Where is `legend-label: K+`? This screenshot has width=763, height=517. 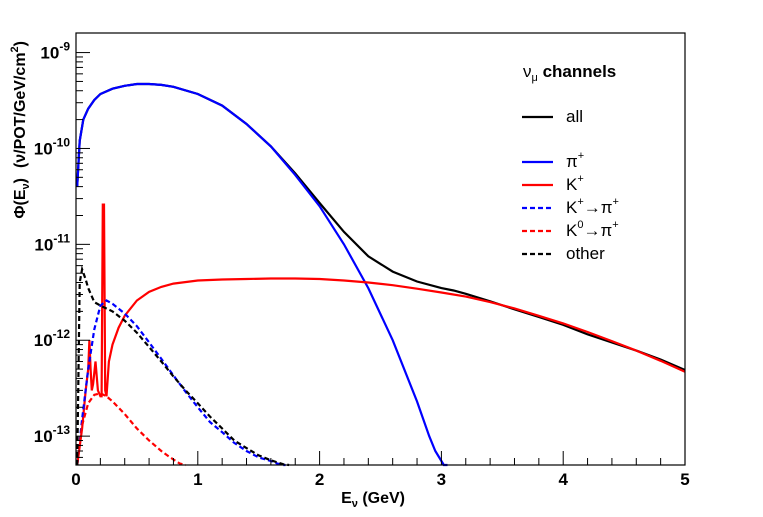 legend-label: K+ is located at coordinates (575, 183).